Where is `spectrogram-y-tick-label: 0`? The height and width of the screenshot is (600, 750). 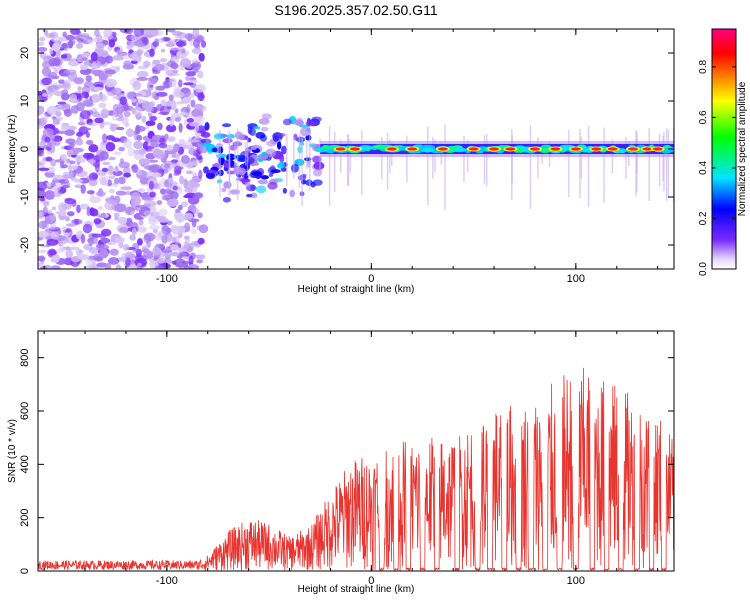 spectrogram-y-tick-label: 0 is located at coordinates (25, 149).